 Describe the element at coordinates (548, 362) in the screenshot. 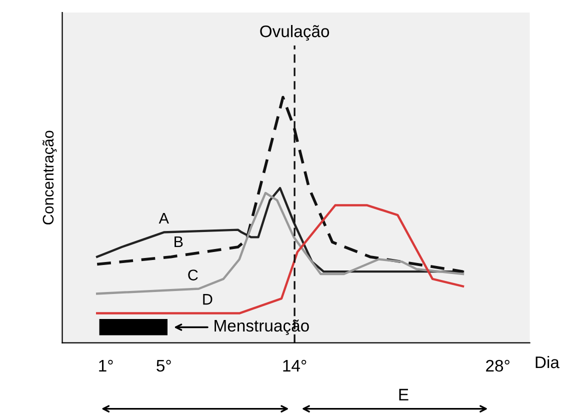

I see `x-axis-title: Dia` at that location.